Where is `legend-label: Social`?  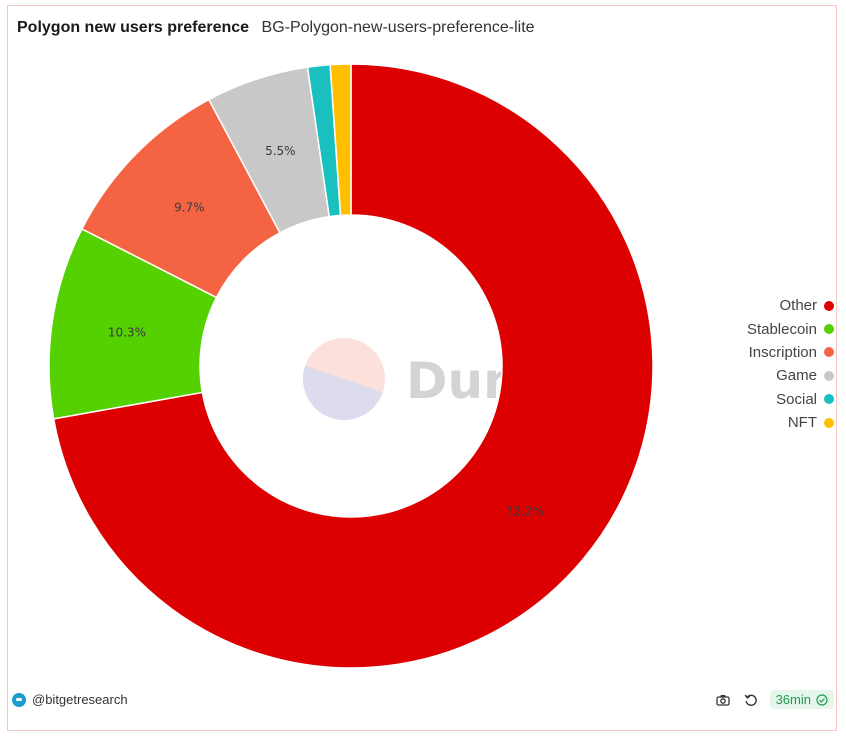 legend-label: Social is located at coordinates (796, 399).